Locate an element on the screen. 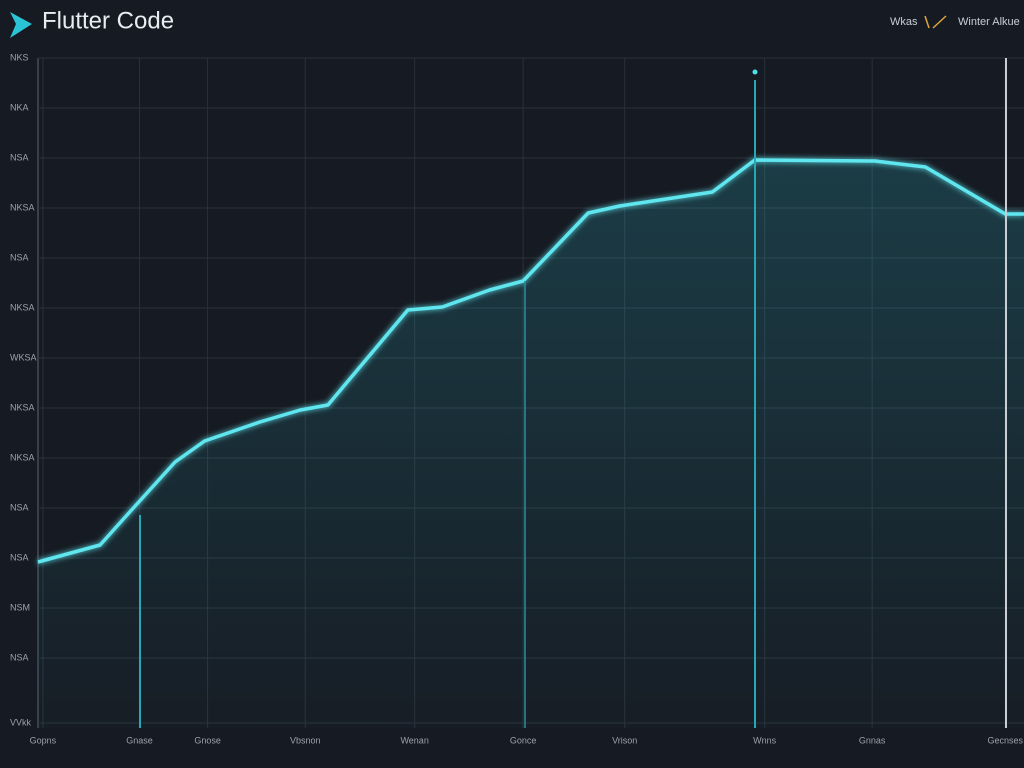 This screenshot has width=1024, height=768. x-tick-label: Wnns is located at coordinates (765, 740).